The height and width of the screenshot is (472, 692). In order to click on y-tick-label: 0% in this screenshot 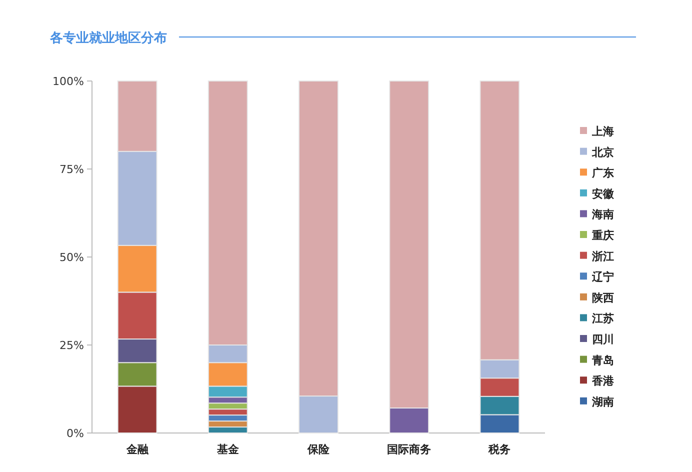, I will do `click(75, 433)`.